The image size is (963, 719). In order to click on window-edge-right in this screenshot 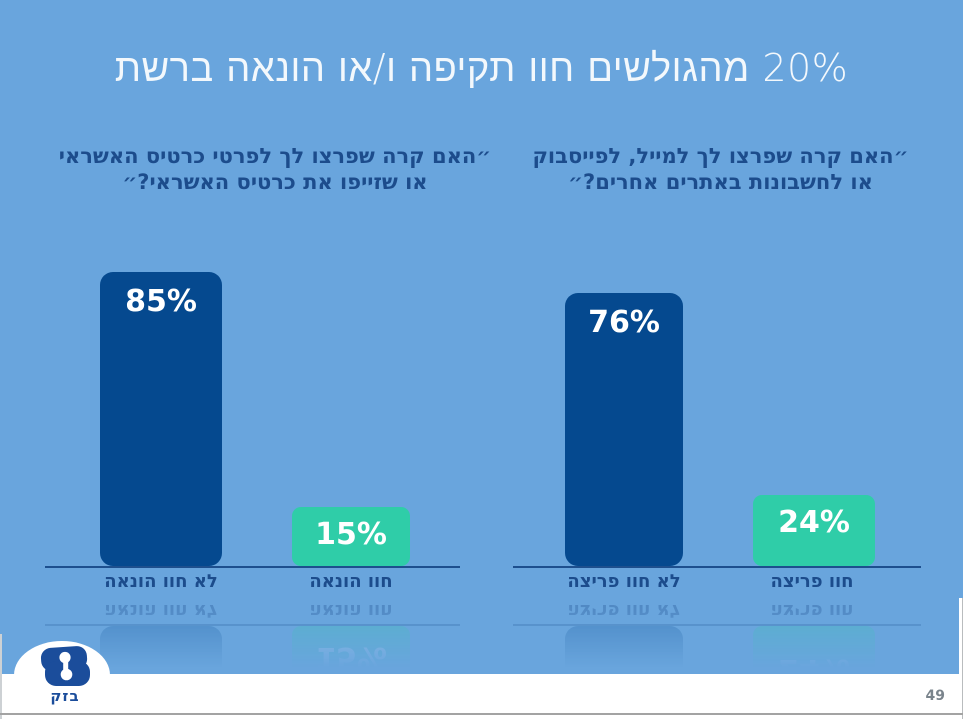, I will do `click(961, 658)`.